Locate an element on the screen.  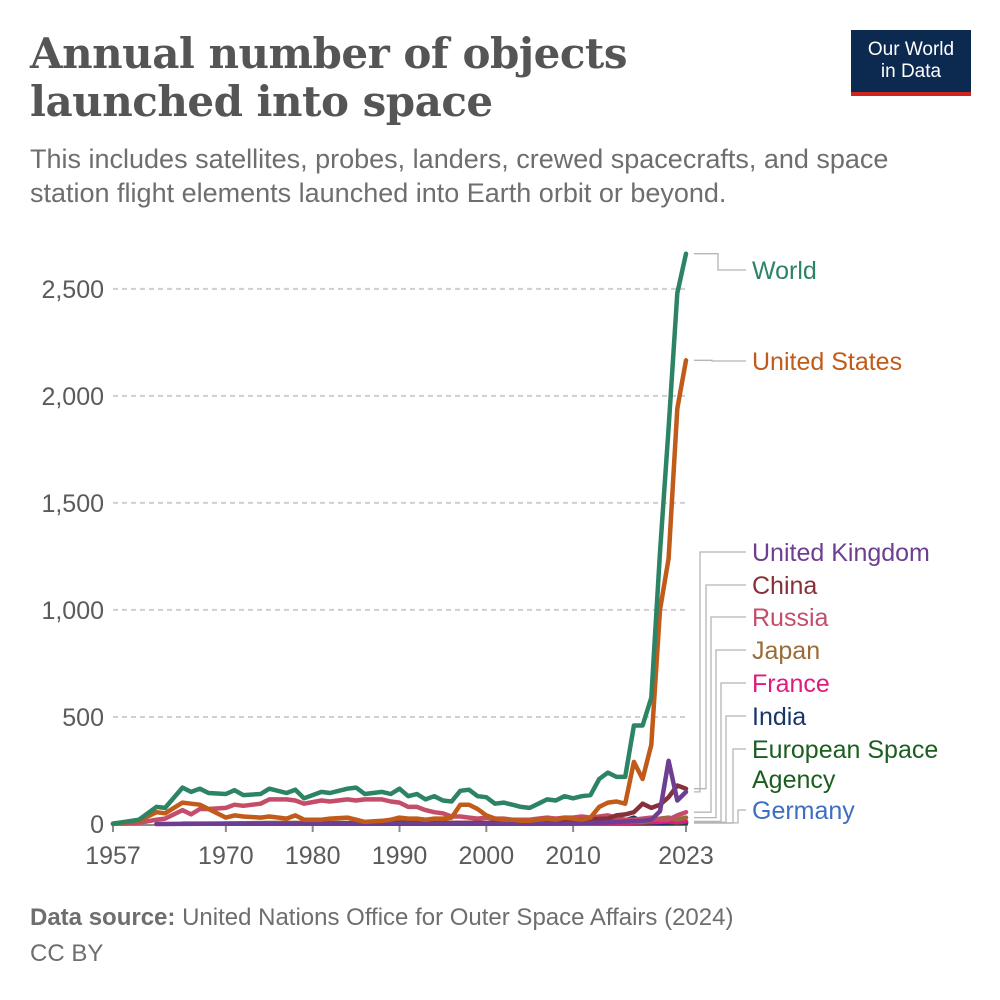
connector-united-kingdom is located at coordinates (720, 672).